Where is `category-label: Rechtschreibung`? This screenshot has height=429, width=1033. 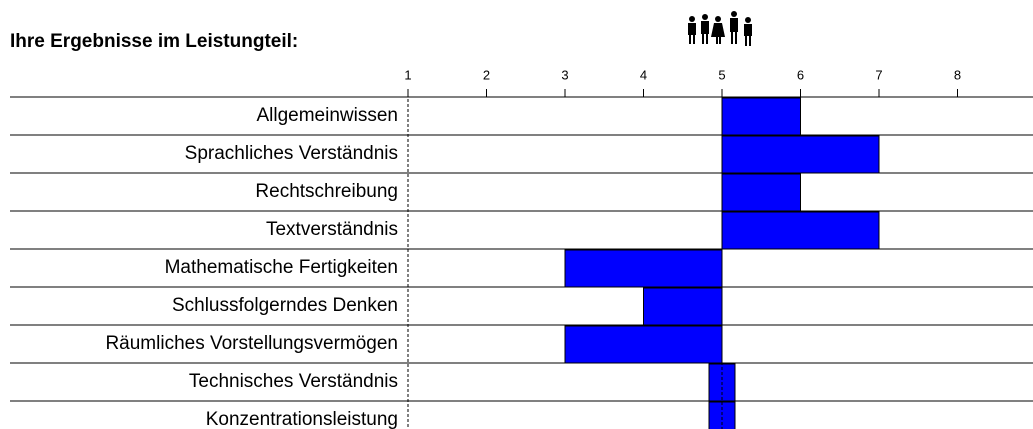
category-label: Rechtschreibung is located at coordinates (326, 191).